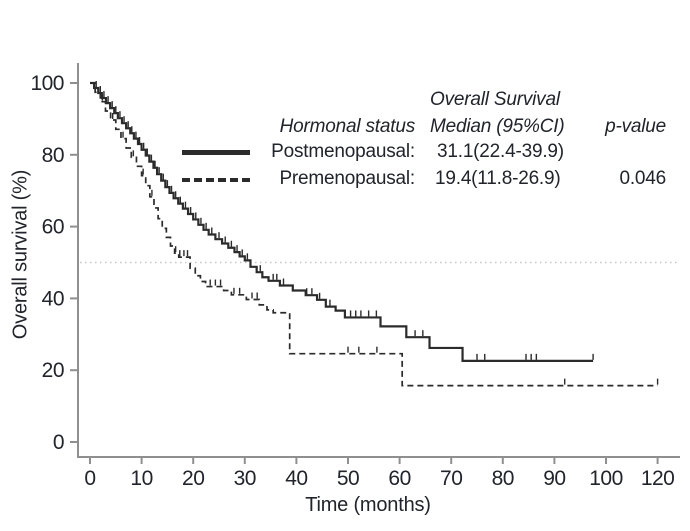 This screenshot has height=531, width=690. I want to click on y-tick-label: 20, so click(53, 370).